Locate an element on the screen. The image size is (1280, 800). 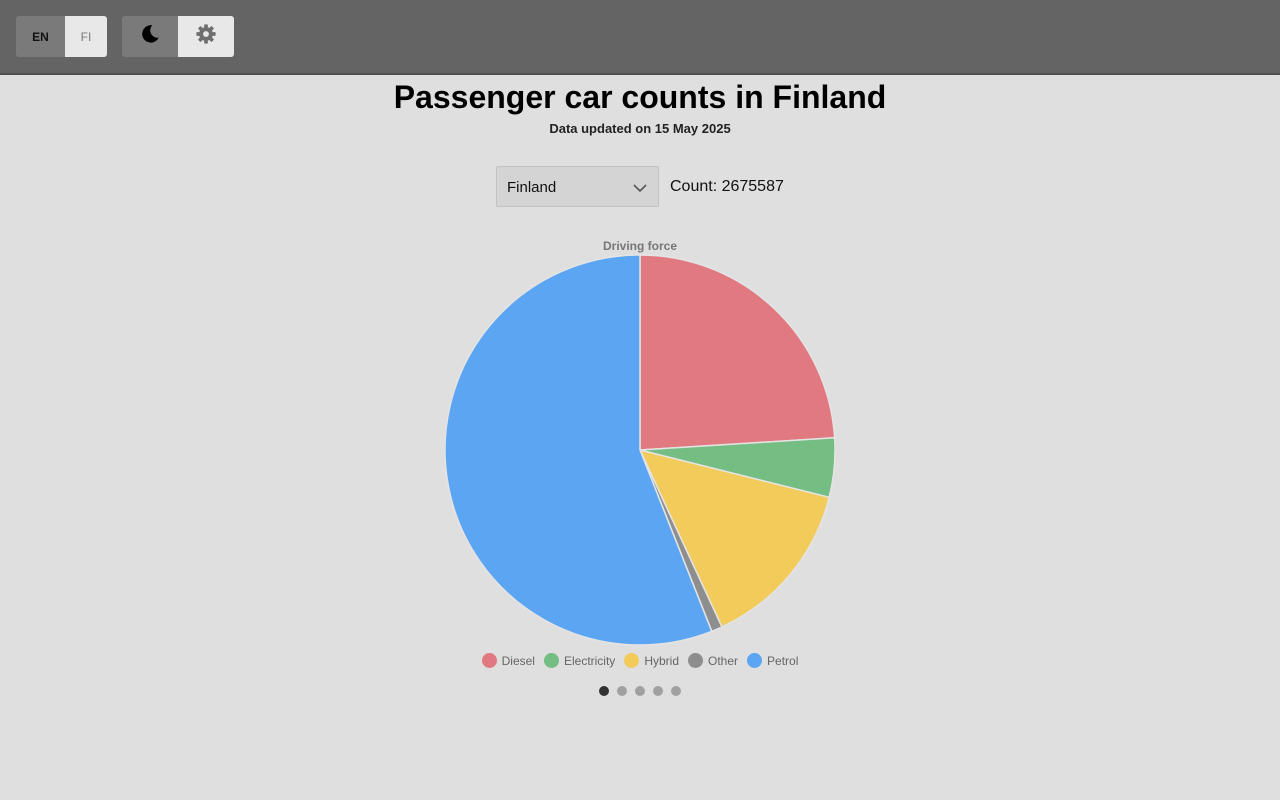
legend-label: Diesel is located at coordinates (518, 660).